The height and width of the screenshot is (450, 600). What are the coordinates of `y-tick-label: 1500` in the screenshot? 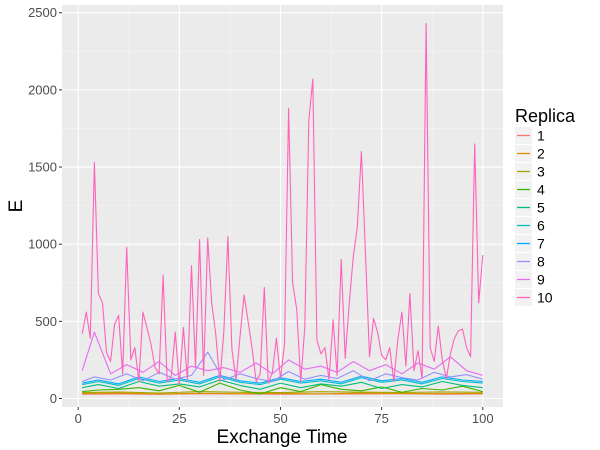 It's located at (42, 167).